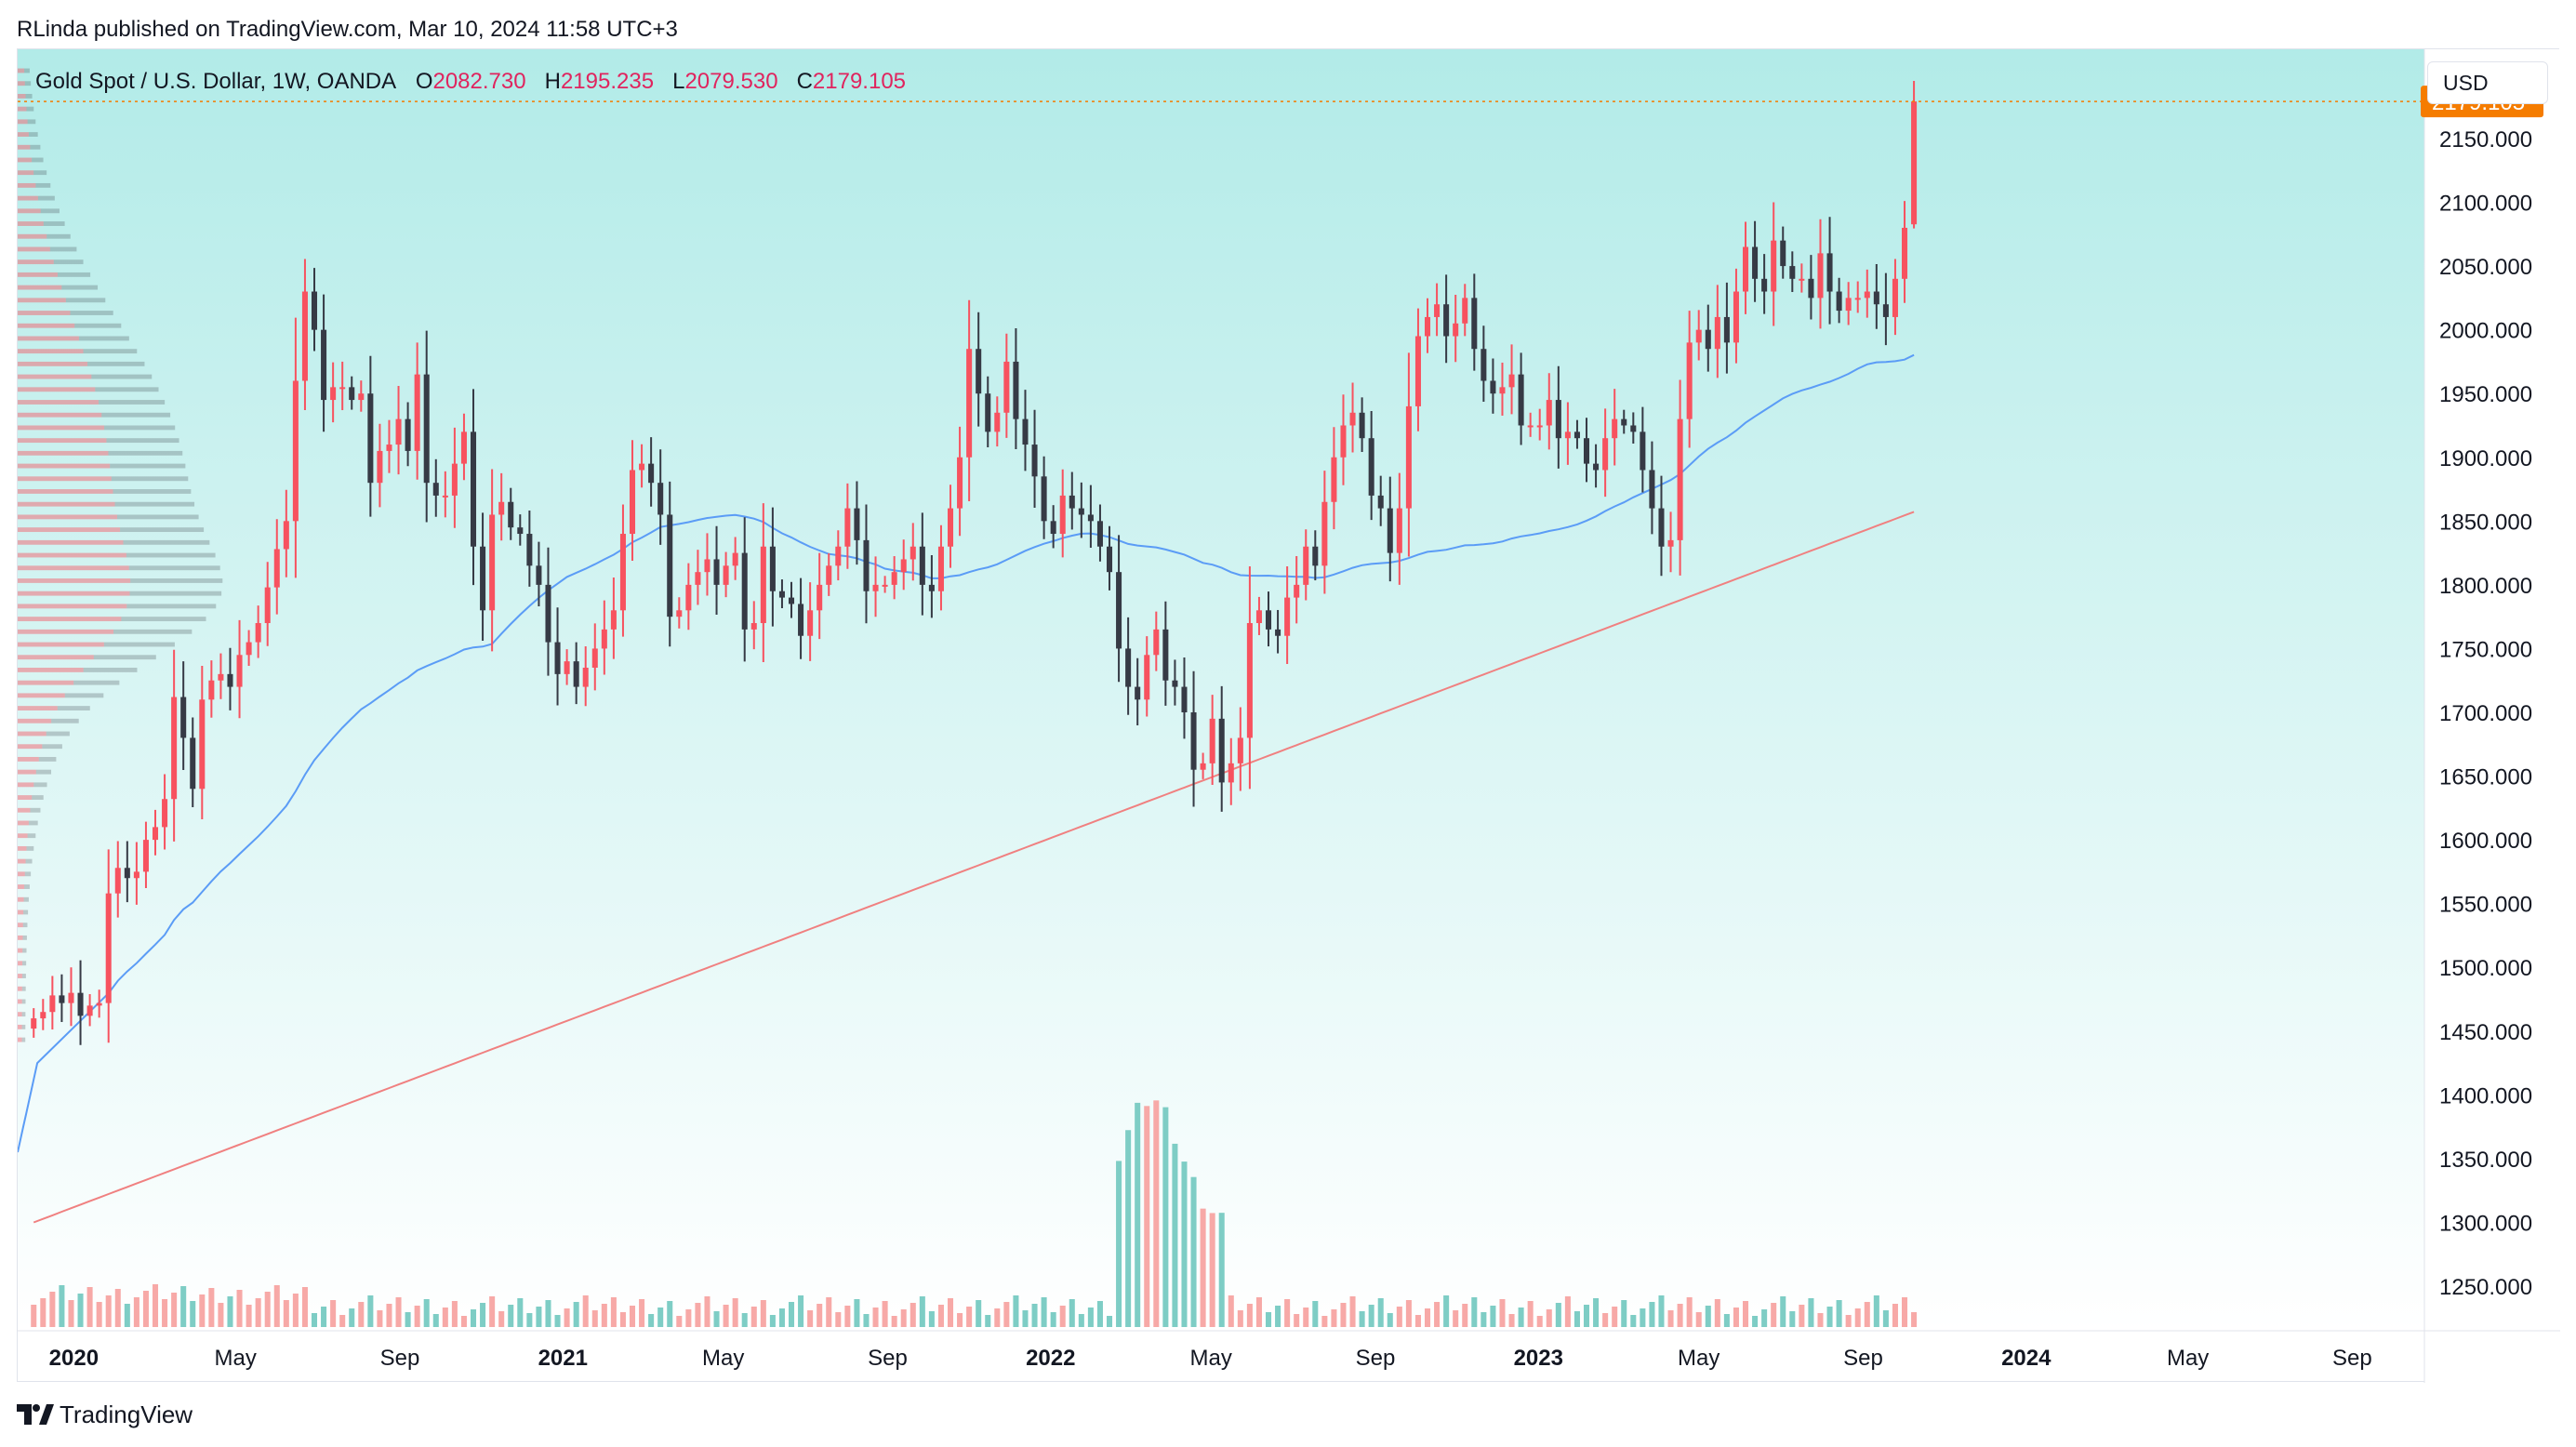 The width and height of the screenshot is (2576, 1447). I want to click on price-tick-label: 2000.000, so click(2485, 332).